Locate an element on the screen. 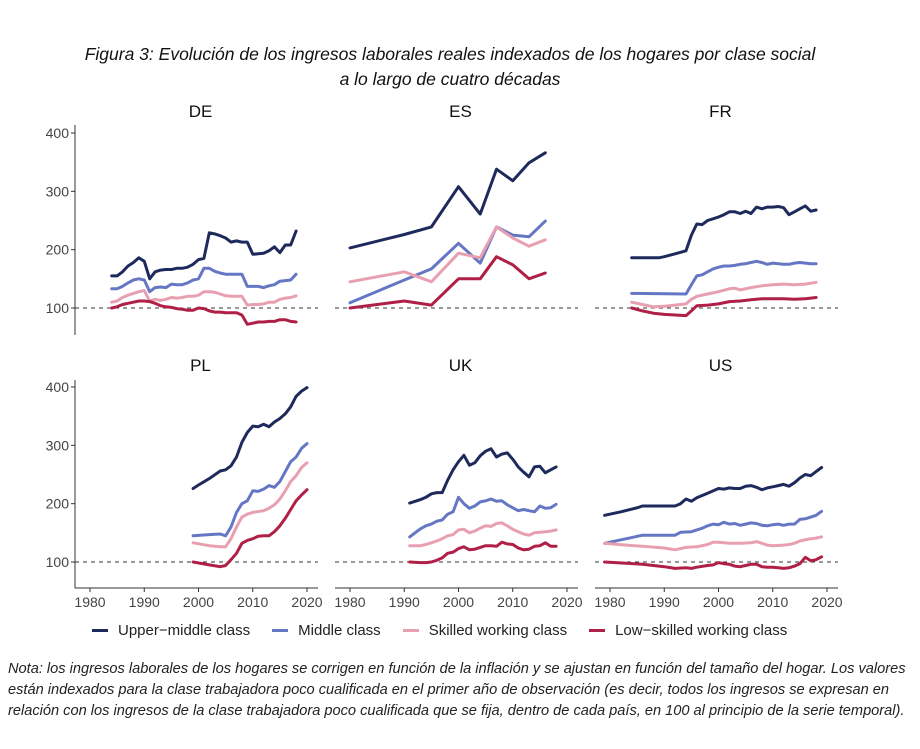 Image resolution: width=920 pixels, height=749 pixels. legend-label: Upper−middle class is located at coordinates (184, 630).